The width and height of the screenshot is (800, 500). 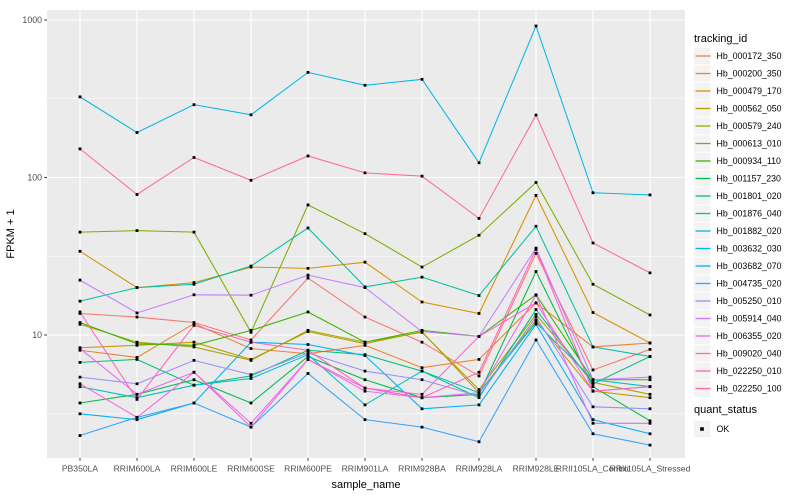 What do you see at coordinates (365, 469) in the screenshot?
I see `x-tick-label: RRIM901LA` at bounding box center [365, 469].